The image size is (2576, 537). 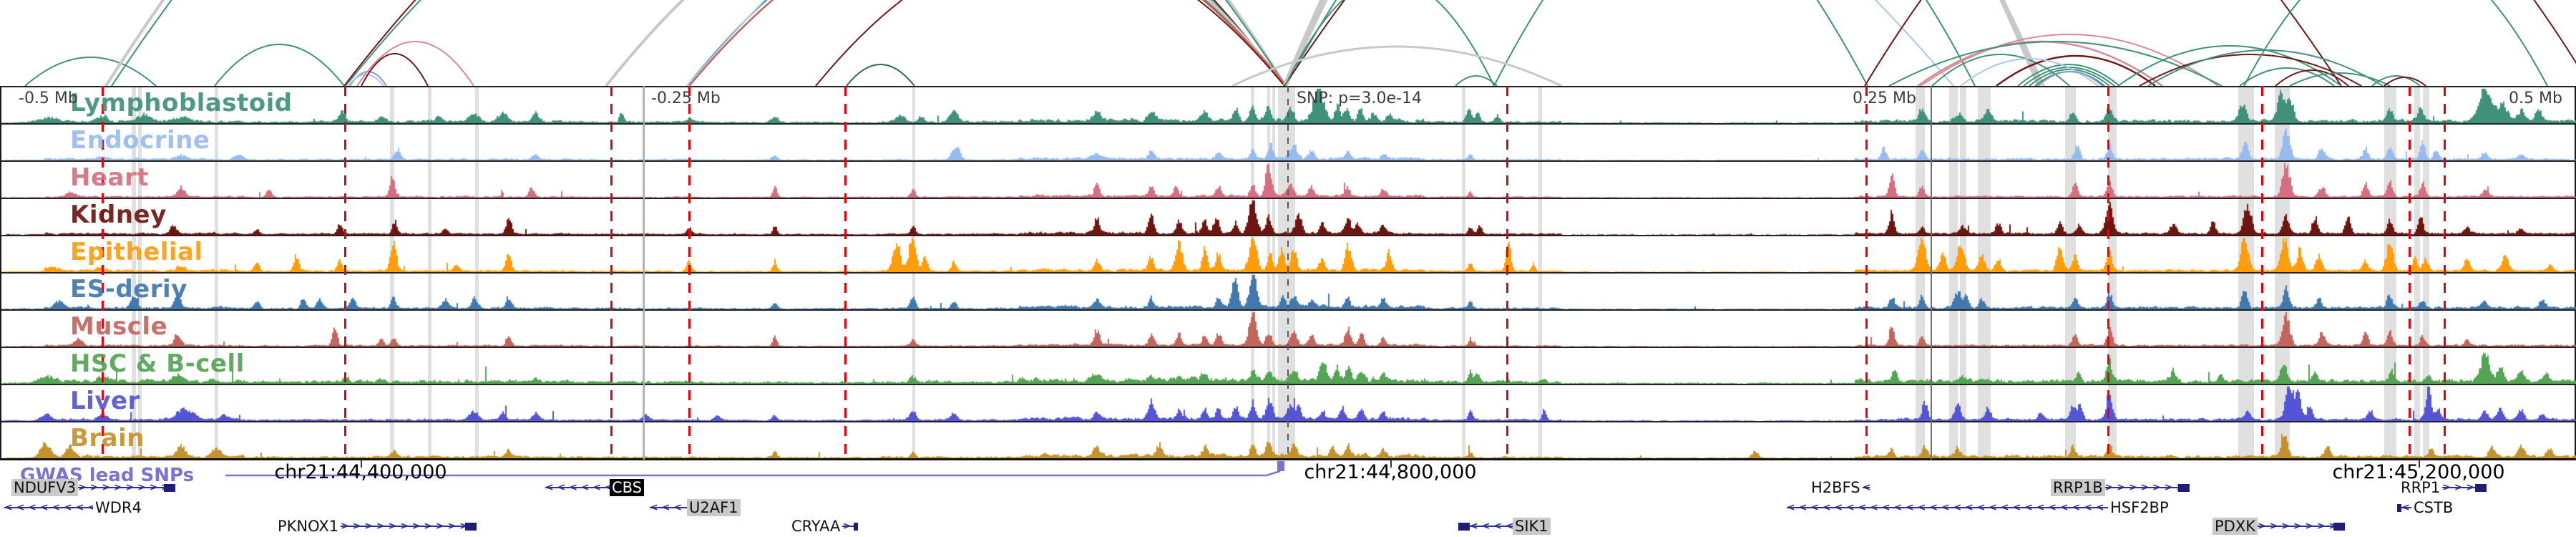 What do you see at coordinates (136, 252) in the screenshot?
I see `track-label: Epithelial` at bounding box center [136, 252].